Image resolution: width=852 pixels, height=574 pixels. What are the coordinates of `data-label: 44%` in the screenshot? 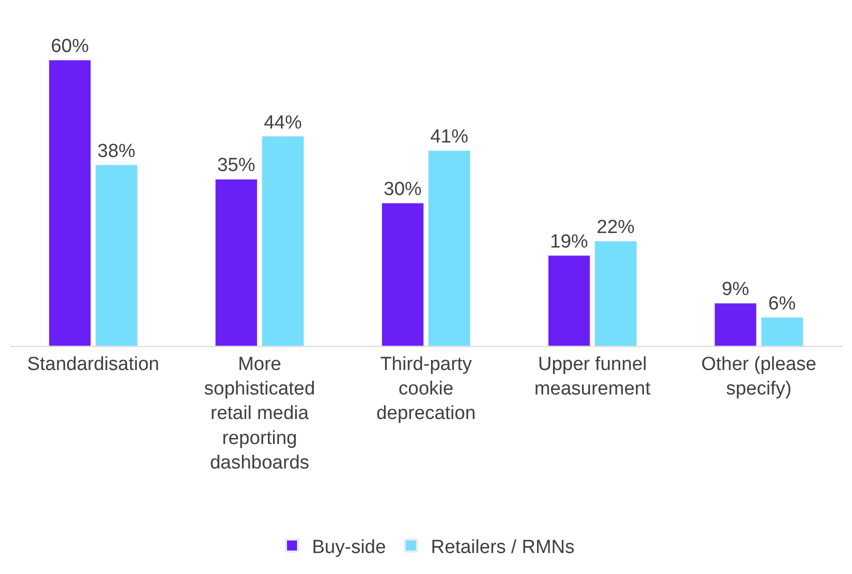 It's located at (283, 123).